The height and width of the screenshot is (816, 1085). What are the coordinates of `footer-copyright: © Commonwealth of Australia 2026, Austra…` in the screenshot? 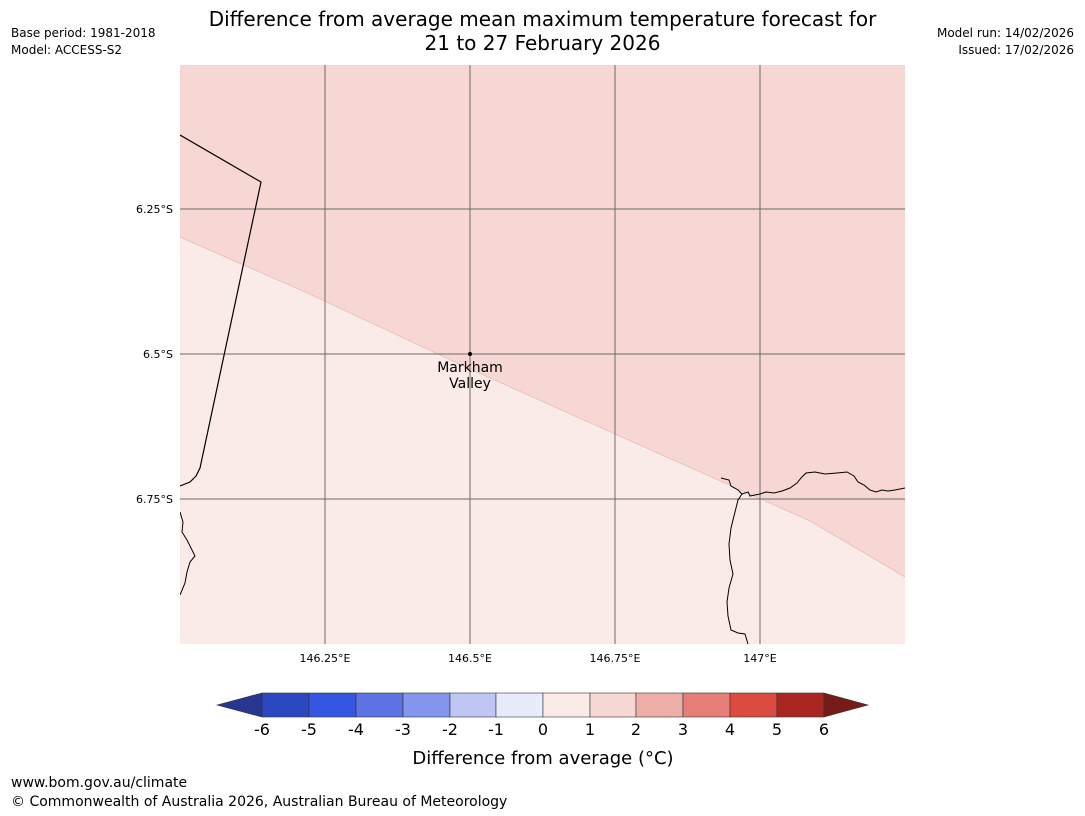 It's located at (259, 802).